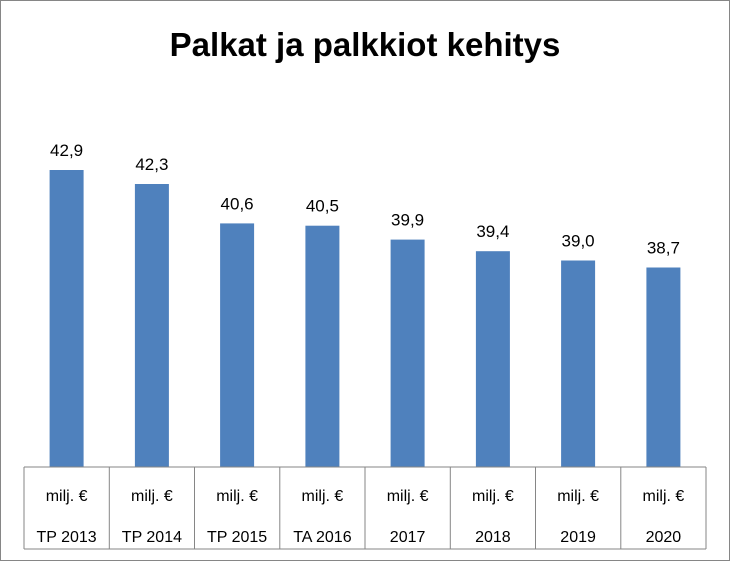 This screenshot has height=561, width=730. I want to click on category-label-2: TP 2014, so click(152, 537).